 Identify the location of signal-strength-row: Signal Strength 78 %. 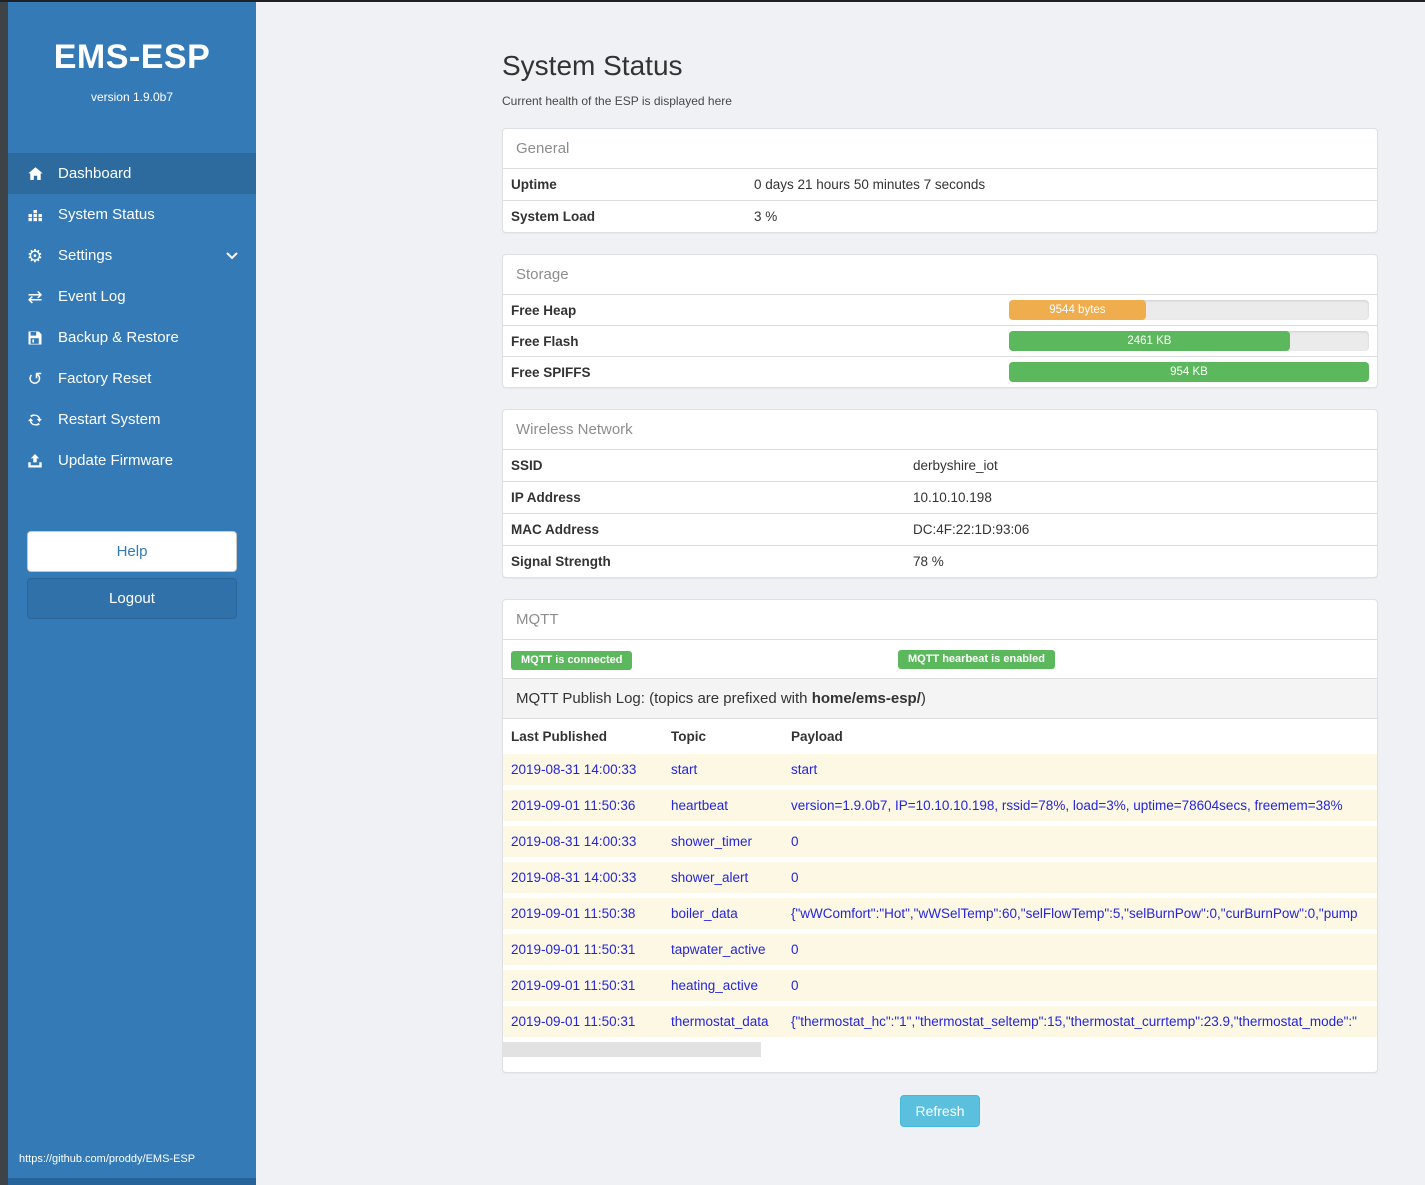
(940, 561).